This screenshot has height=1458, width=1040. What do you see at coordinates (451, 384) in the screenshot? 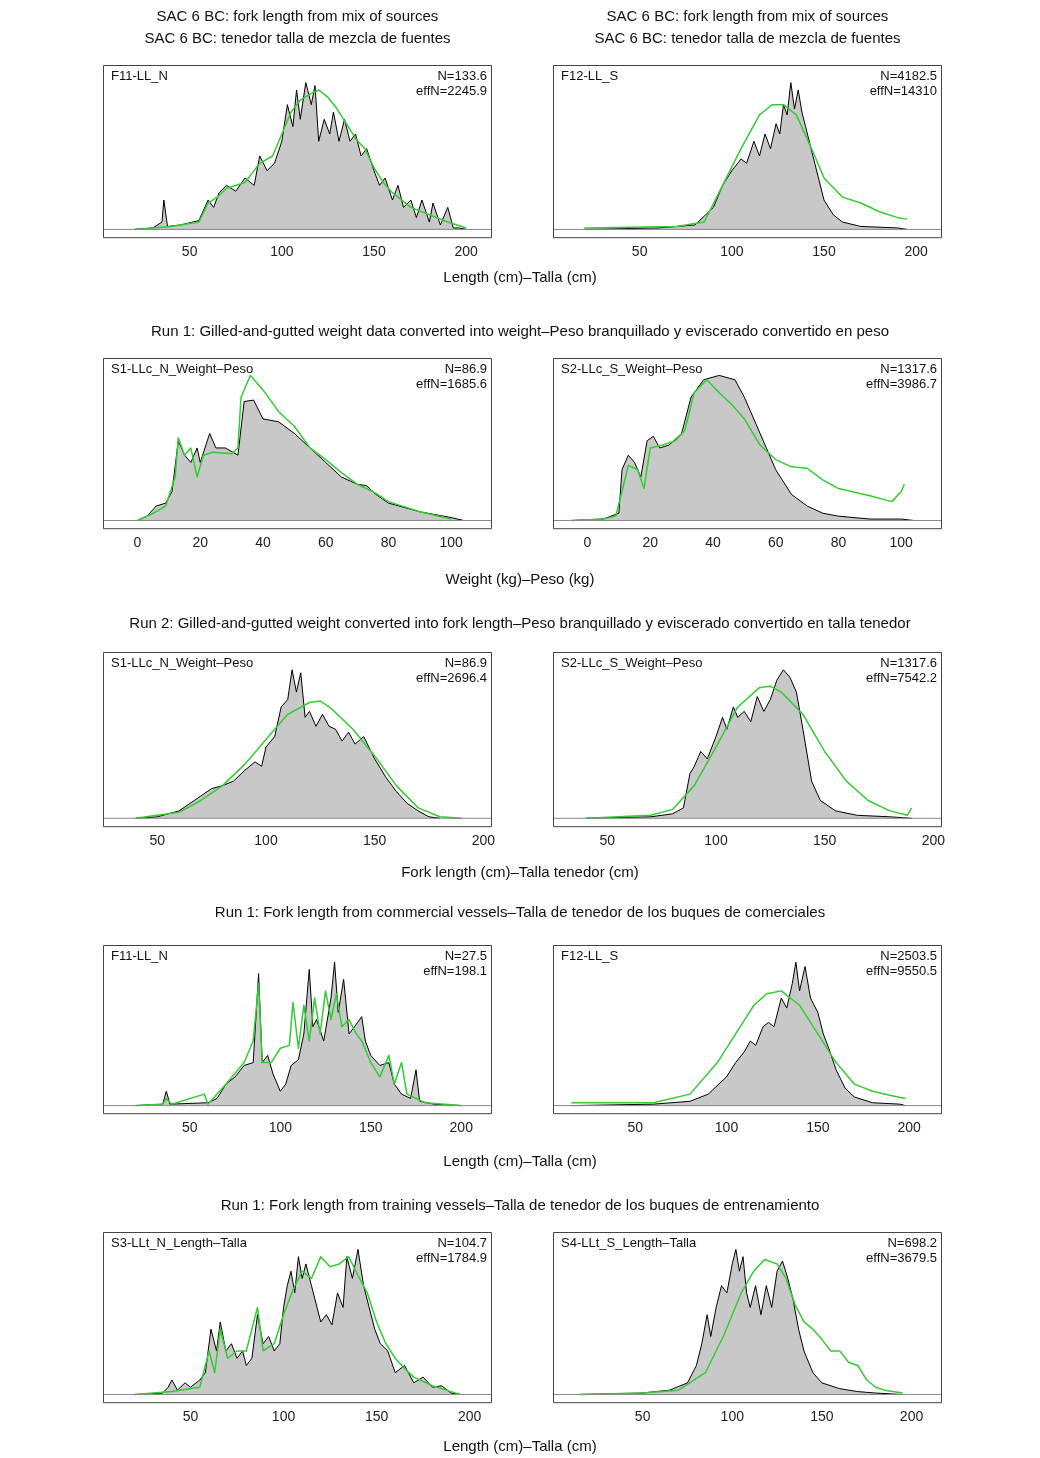
I see `annotation: effN=1685.6` at bounding box center [451, 384].